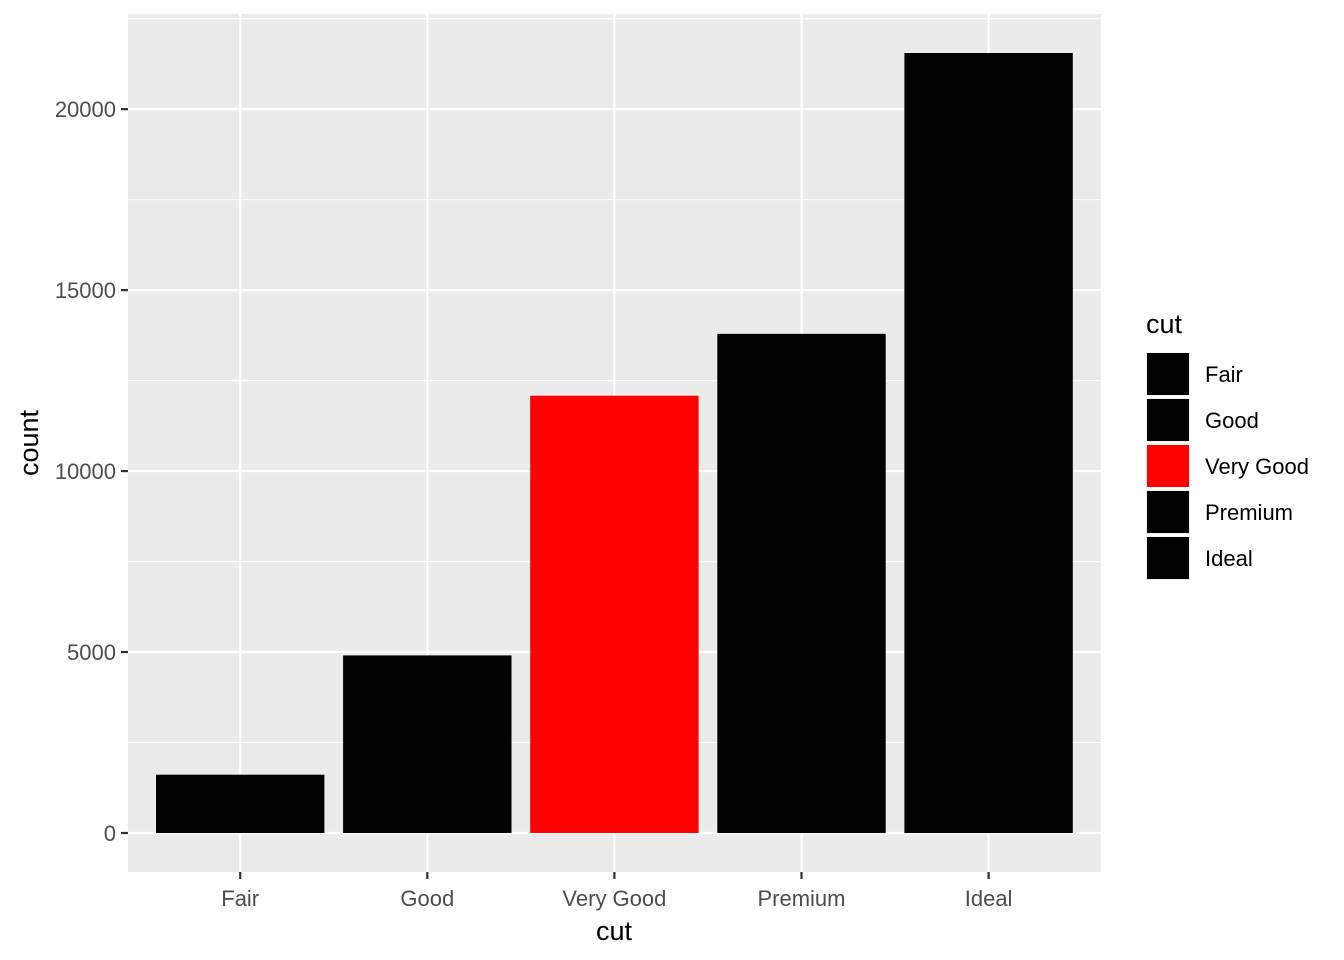 This screenshot has width=1344, height=960. I want to click on y-tick-label: 5000, so click(91, 652).